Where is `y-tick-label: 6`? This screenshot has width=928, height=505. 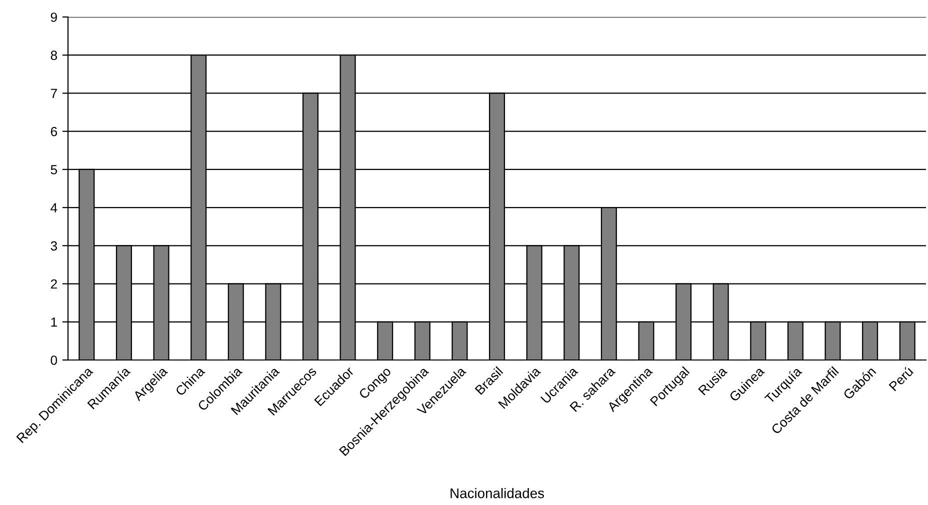
y-tick-label: 6 is located at coordinates (54, 131).